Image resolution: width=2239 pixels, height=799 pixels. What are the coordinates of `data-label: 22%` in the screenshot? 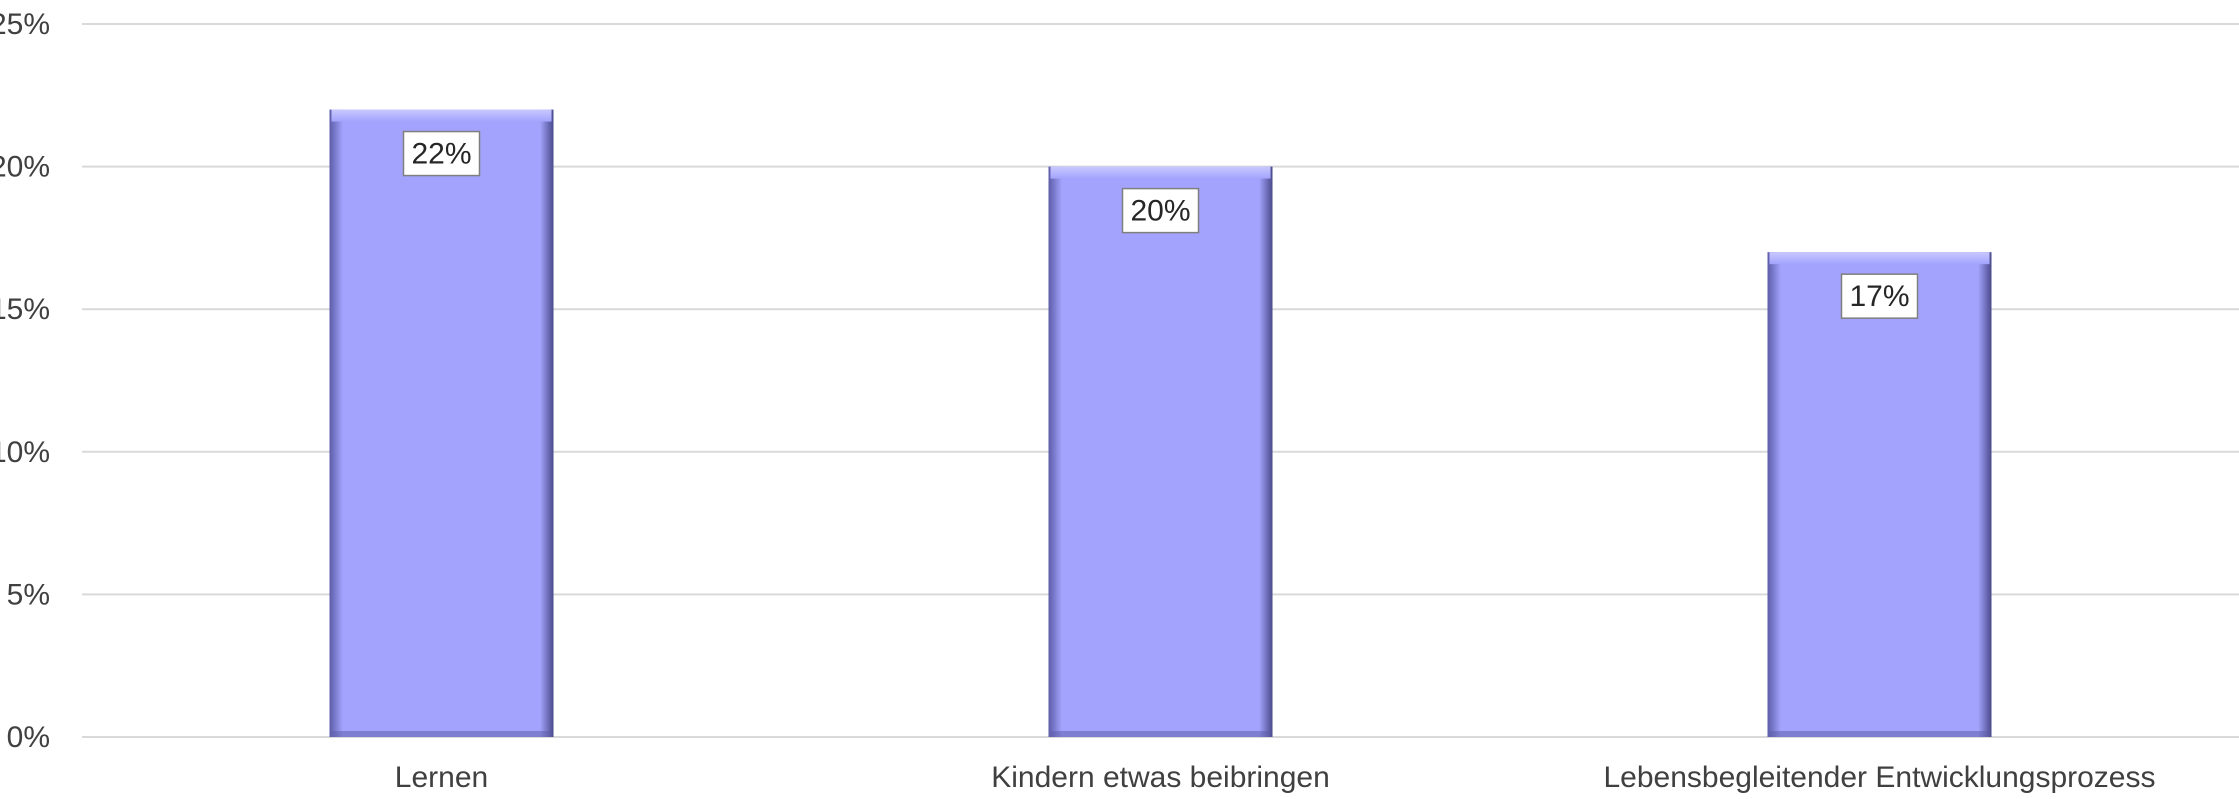 It's located at (441, 154).